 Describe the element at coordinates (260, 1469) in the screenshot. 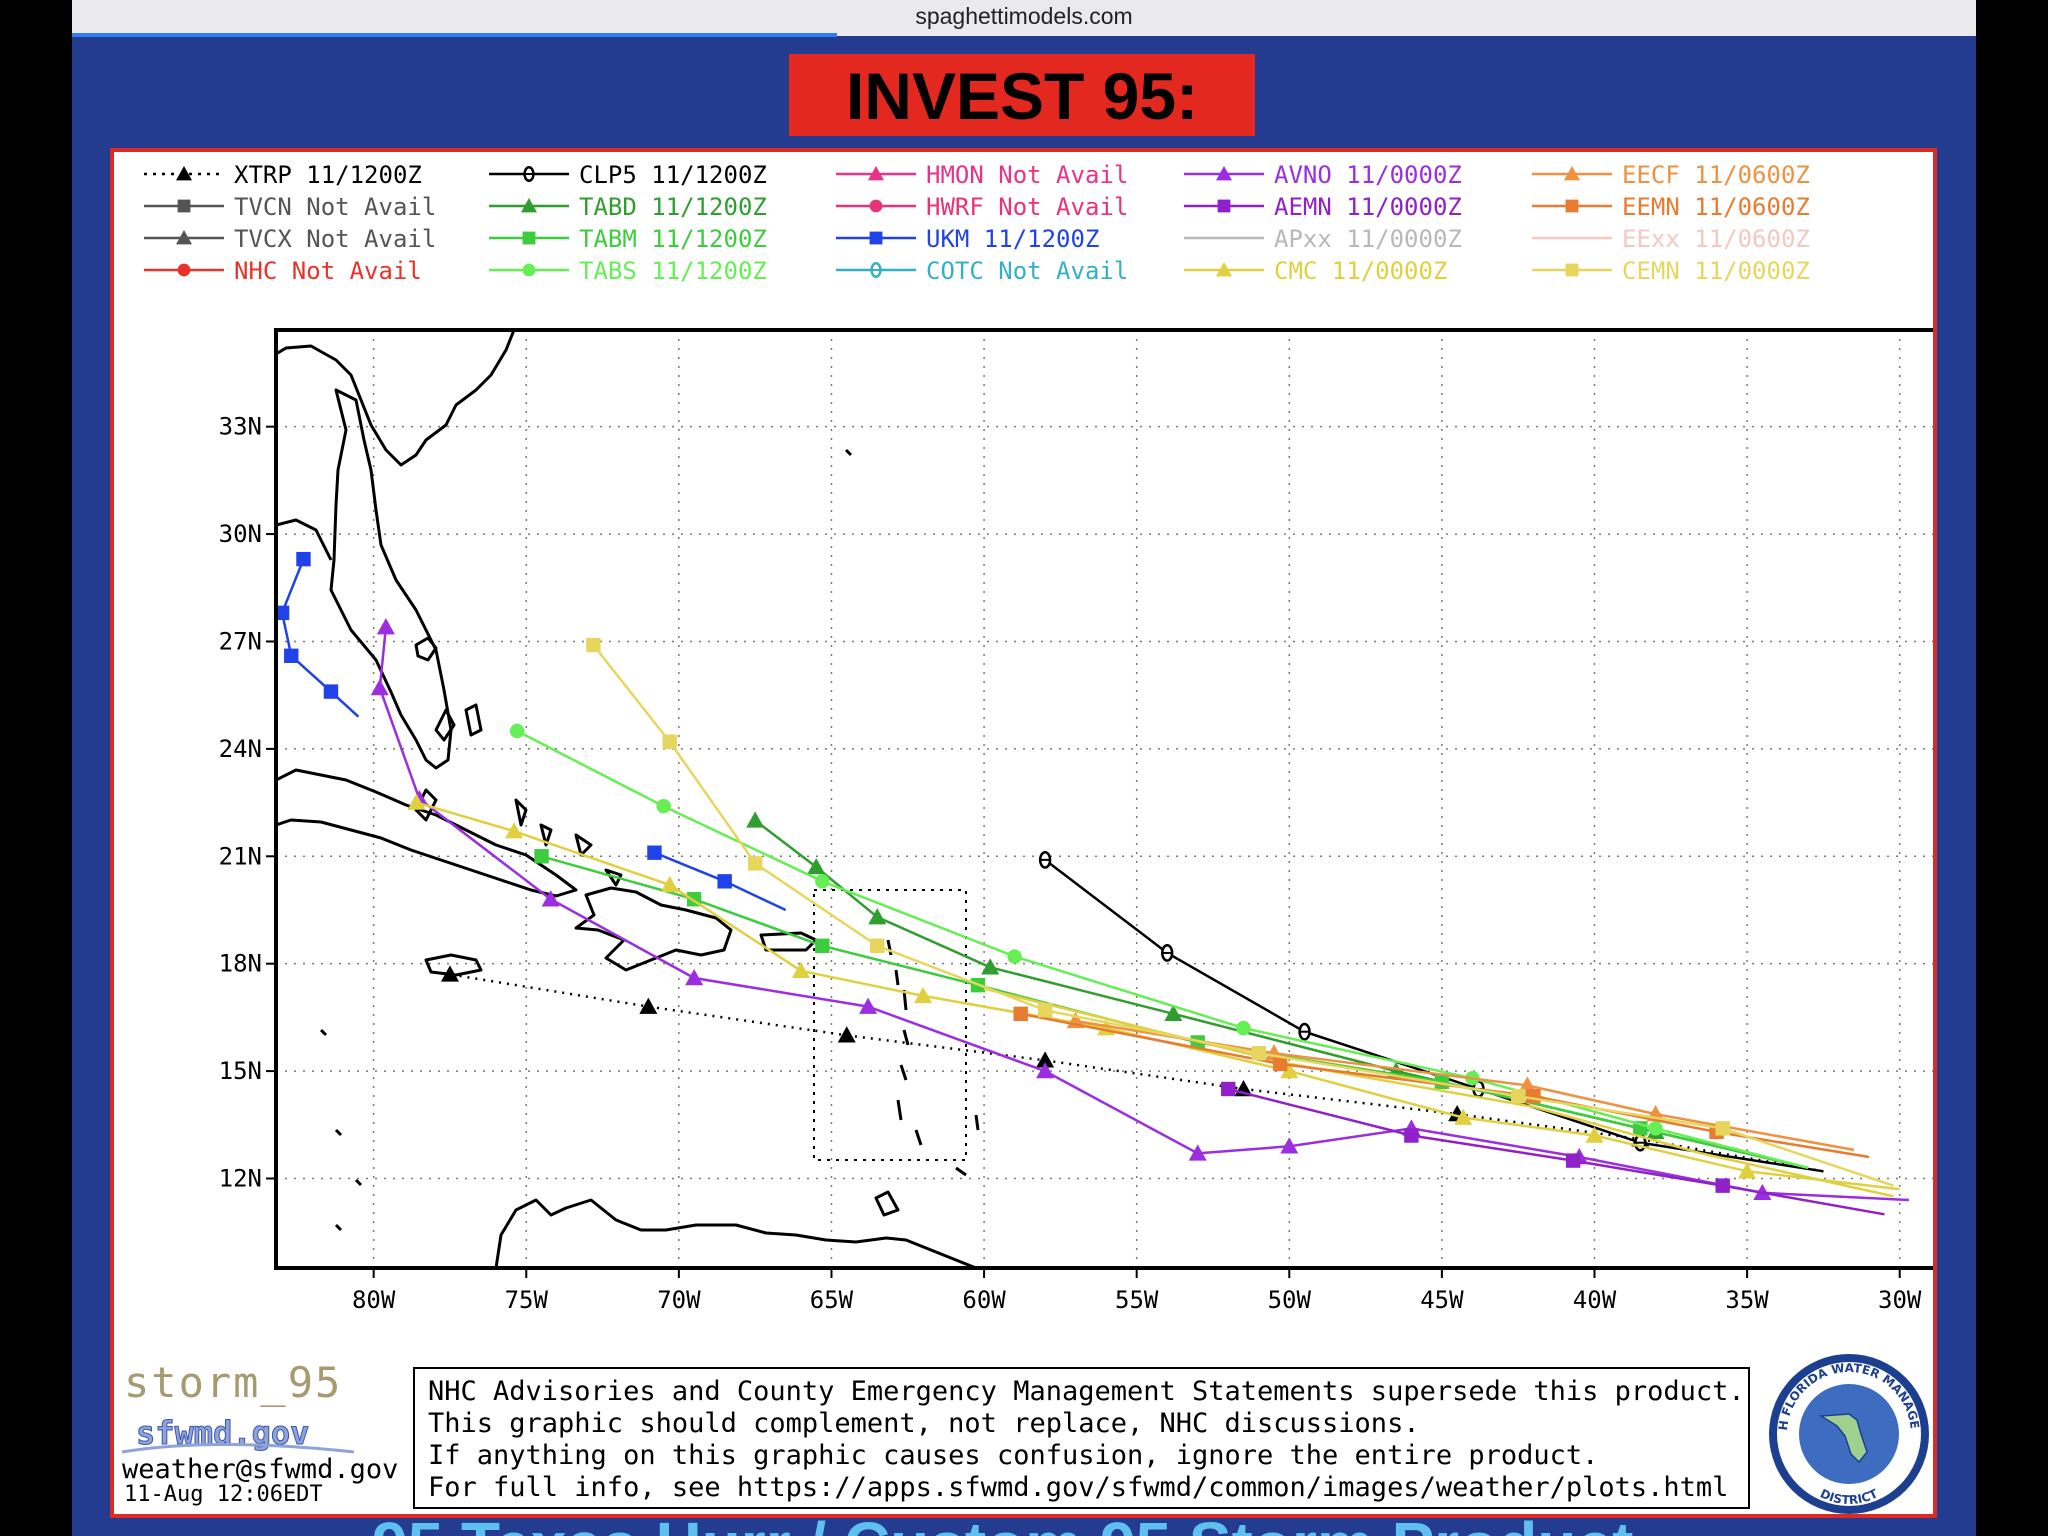

I see `contact-email: weather@sfwmd.gov` at that location.